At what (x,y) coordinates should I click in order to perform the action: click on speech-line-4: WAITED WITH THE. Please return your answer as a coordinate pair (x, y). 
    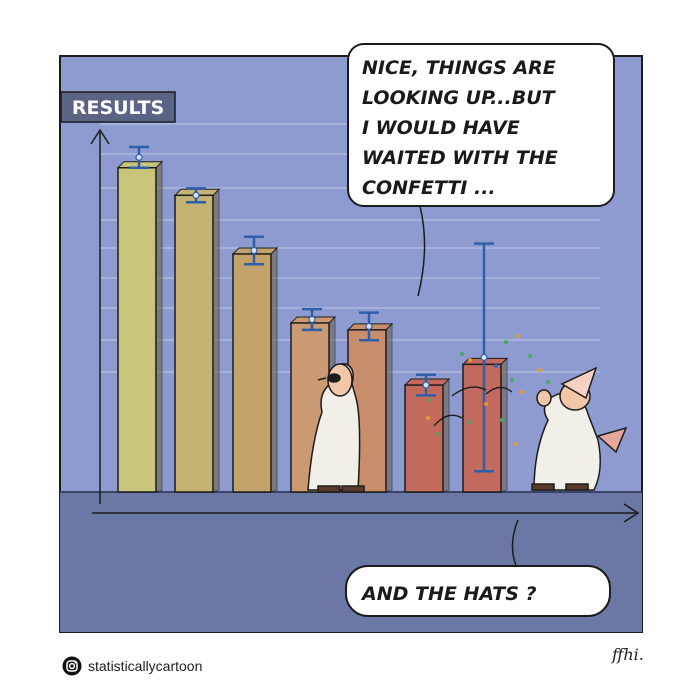
    Looking at the image, I should click on (460, 158).